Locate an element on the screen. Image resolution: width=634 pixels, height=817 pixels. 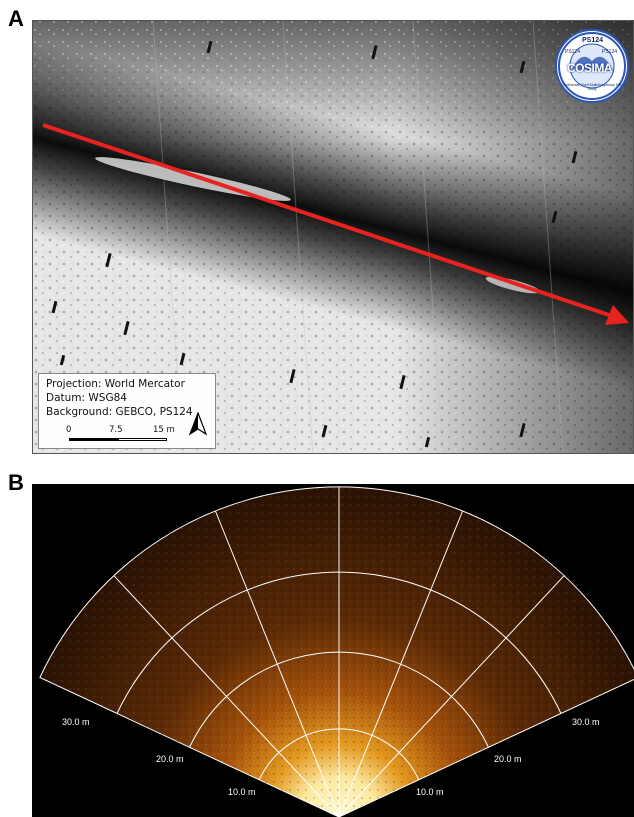
logo-top-text: PS124 is located at coordinates (593, 40).